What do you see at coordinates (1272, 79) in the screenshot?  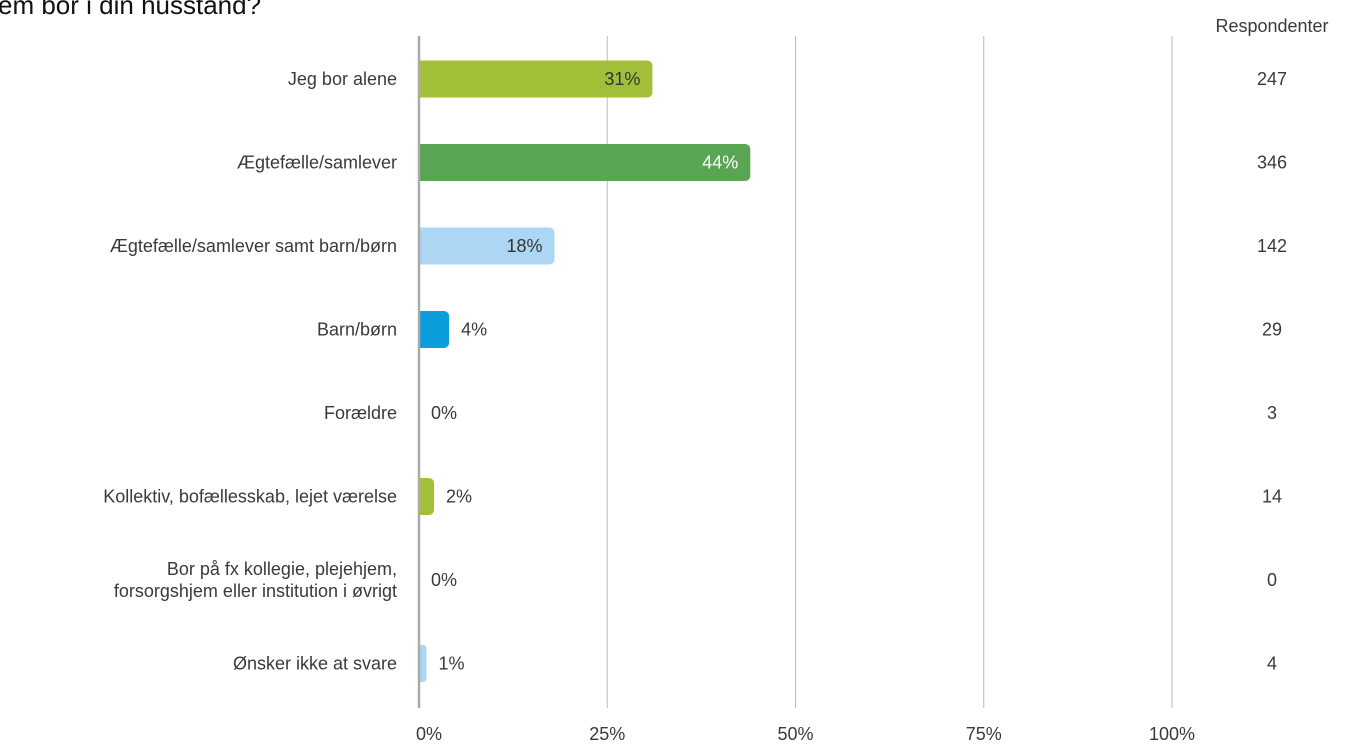 I see `respondent-count-1: 247` at bounding box center [1272, 79].